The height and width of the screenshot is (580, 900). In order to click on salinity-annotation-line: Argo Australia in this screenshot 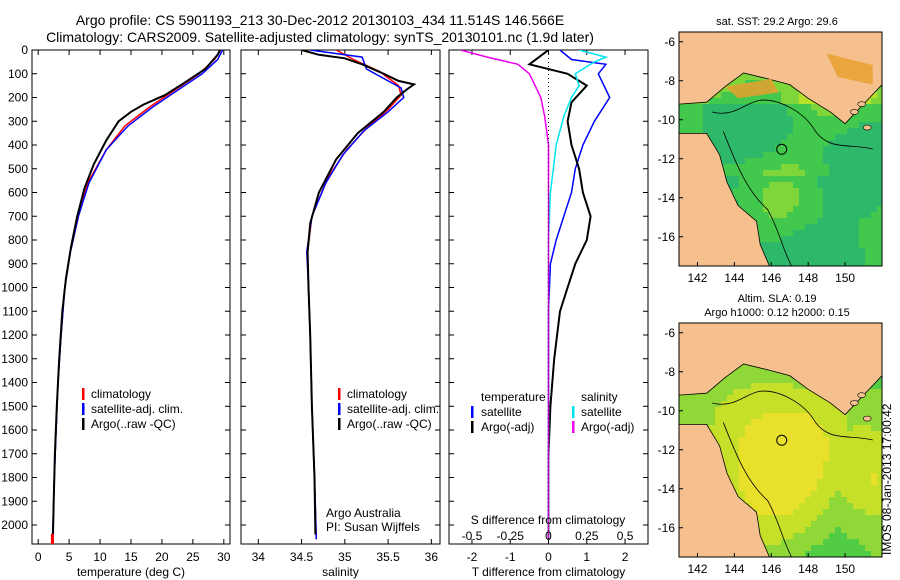, I will do `click(363, 513)`.